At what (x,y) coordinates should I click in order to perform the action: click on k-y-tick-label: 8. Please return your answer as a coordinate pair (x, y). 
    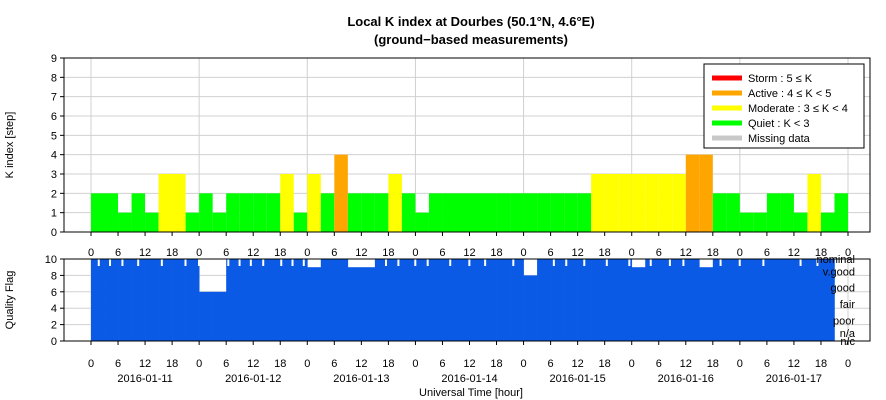
    Looking at the image, I should click on (54, 78).